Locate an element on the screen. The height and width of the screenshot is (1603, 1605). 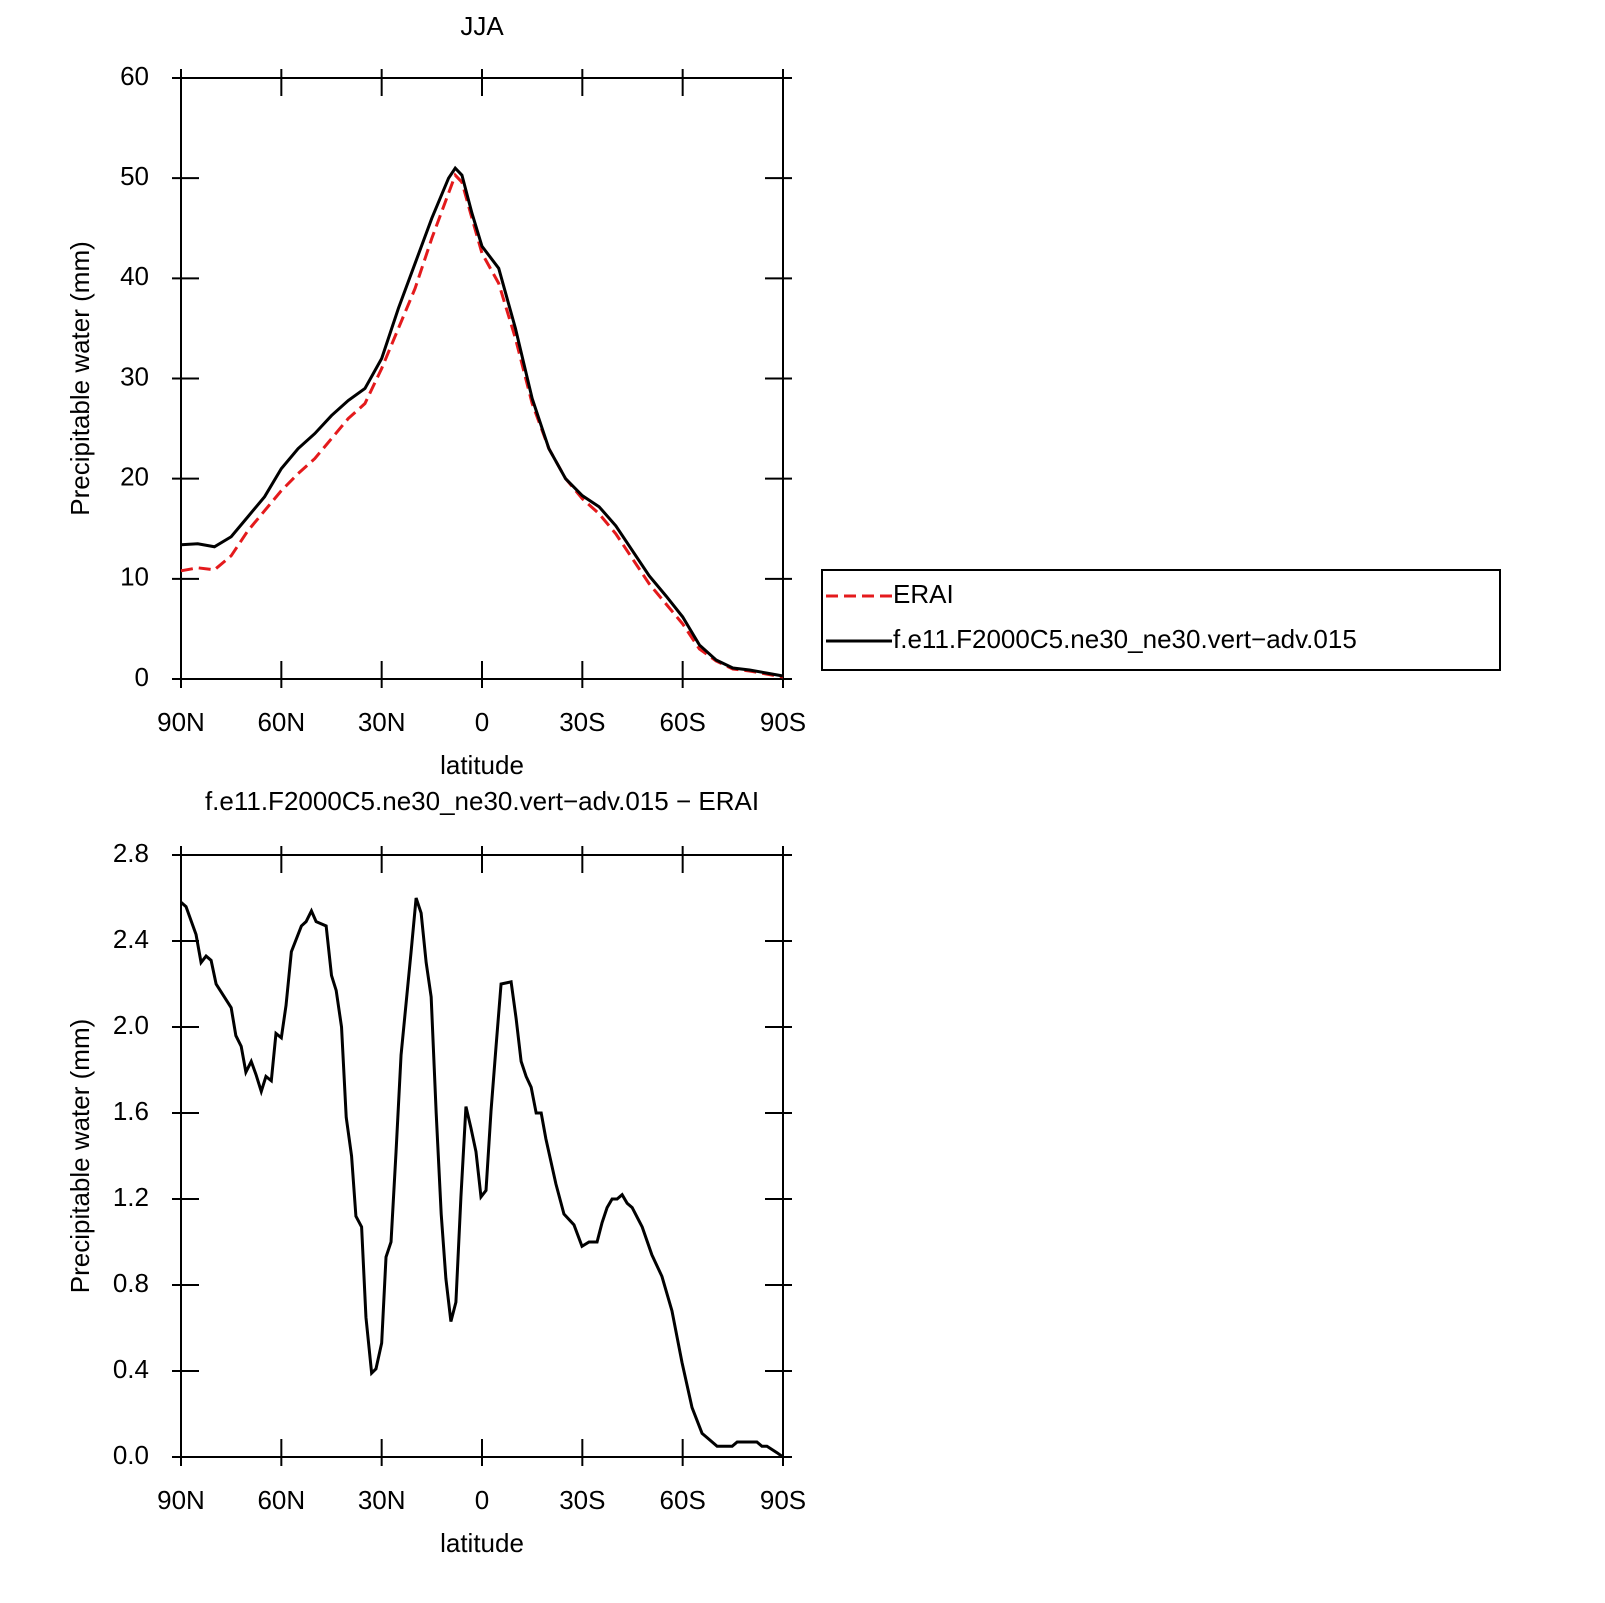
y-tick-label: 30 is located at coordinates (134, 376).